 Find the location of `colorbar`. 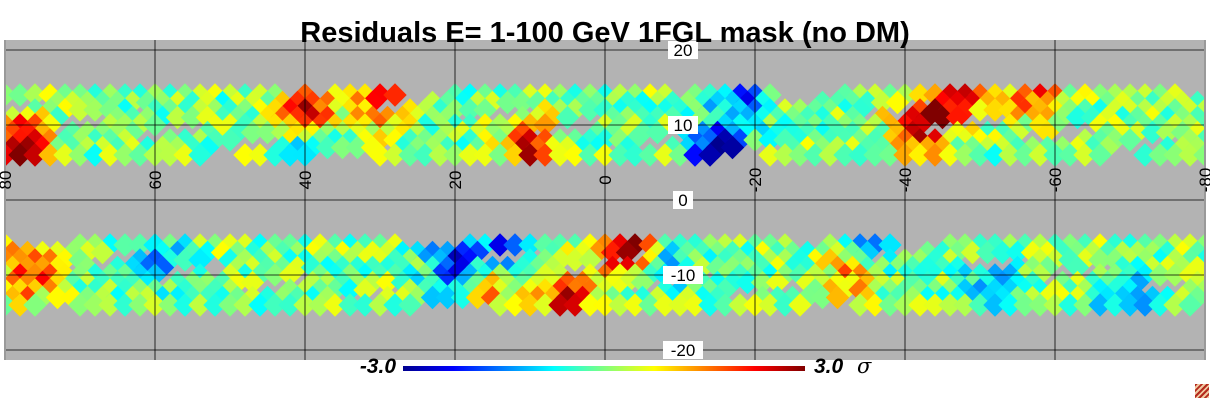

colorbar is located at coordinates (604, 368).